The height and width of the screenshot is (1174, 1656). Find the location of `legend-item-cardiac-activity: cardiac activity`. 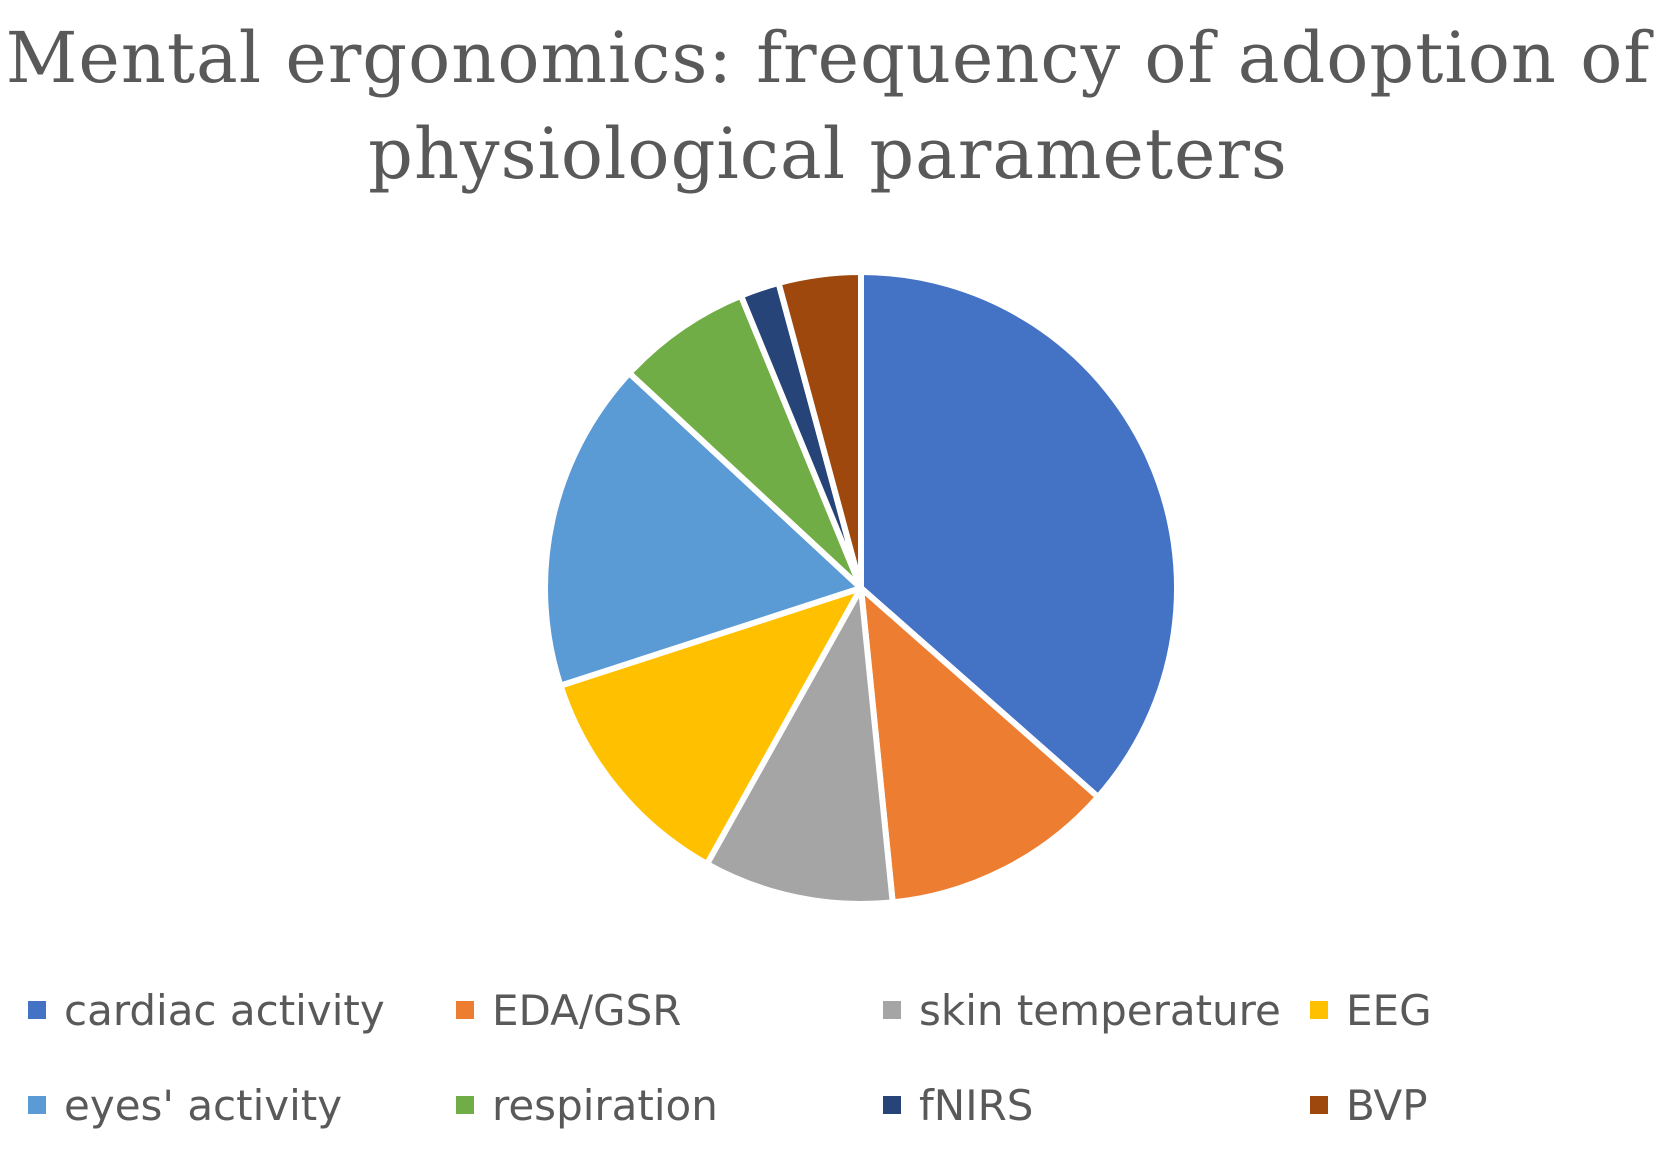

legend-item-cardiac-activity: cardiac activity is located at coordinates (206, 1010).